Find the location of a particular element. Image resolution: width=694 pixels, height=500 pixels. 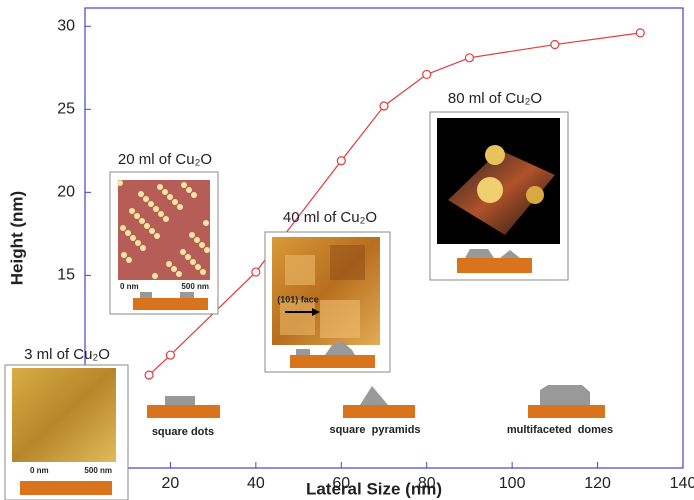

inset-title: 20 ml of Cu₂O is located at coordinates (165, 159).